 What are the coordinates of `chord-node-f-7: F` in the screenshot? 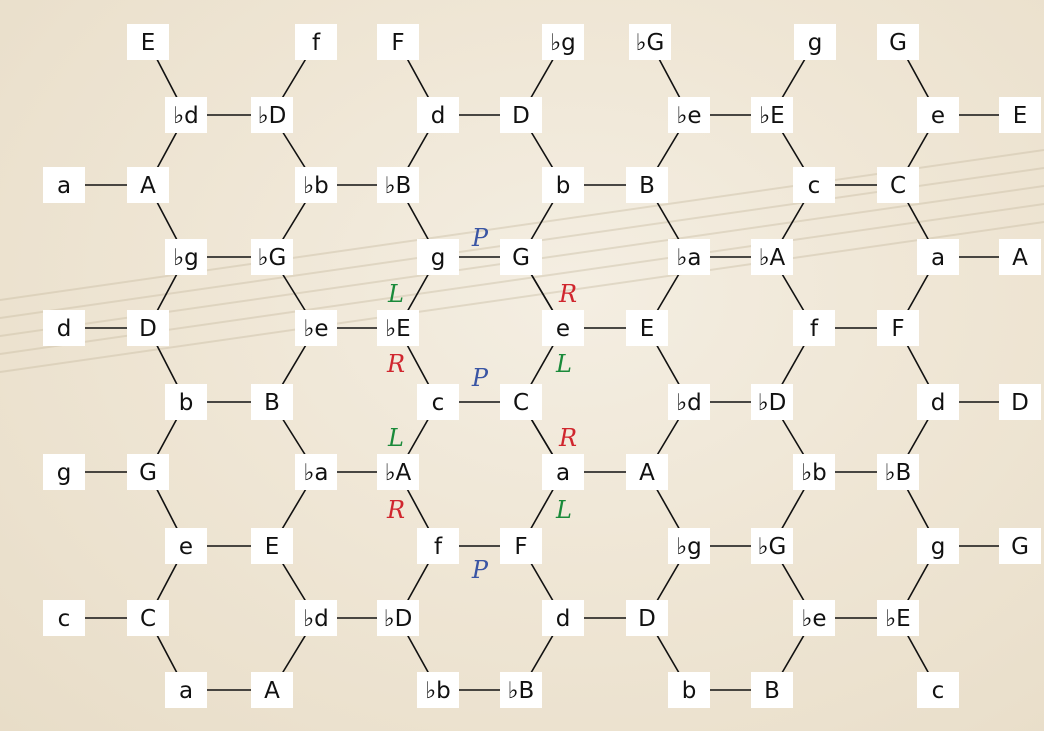 It's located at (521, 546).